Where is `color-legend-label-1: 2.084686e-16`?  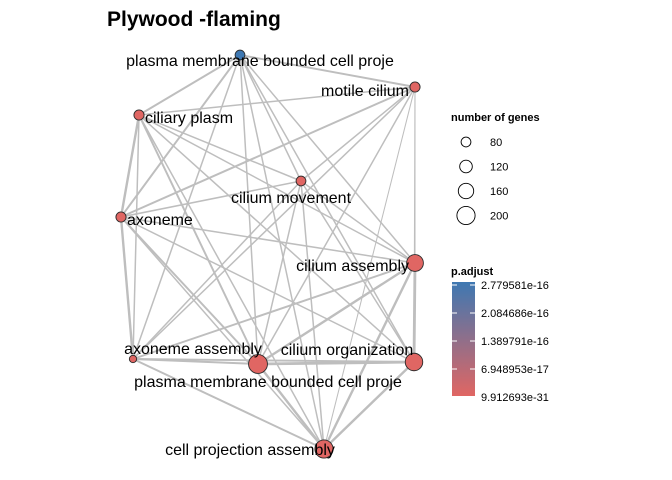
color-legend-label-1: 2.084686e-16 is located at coordinates (515, 314).